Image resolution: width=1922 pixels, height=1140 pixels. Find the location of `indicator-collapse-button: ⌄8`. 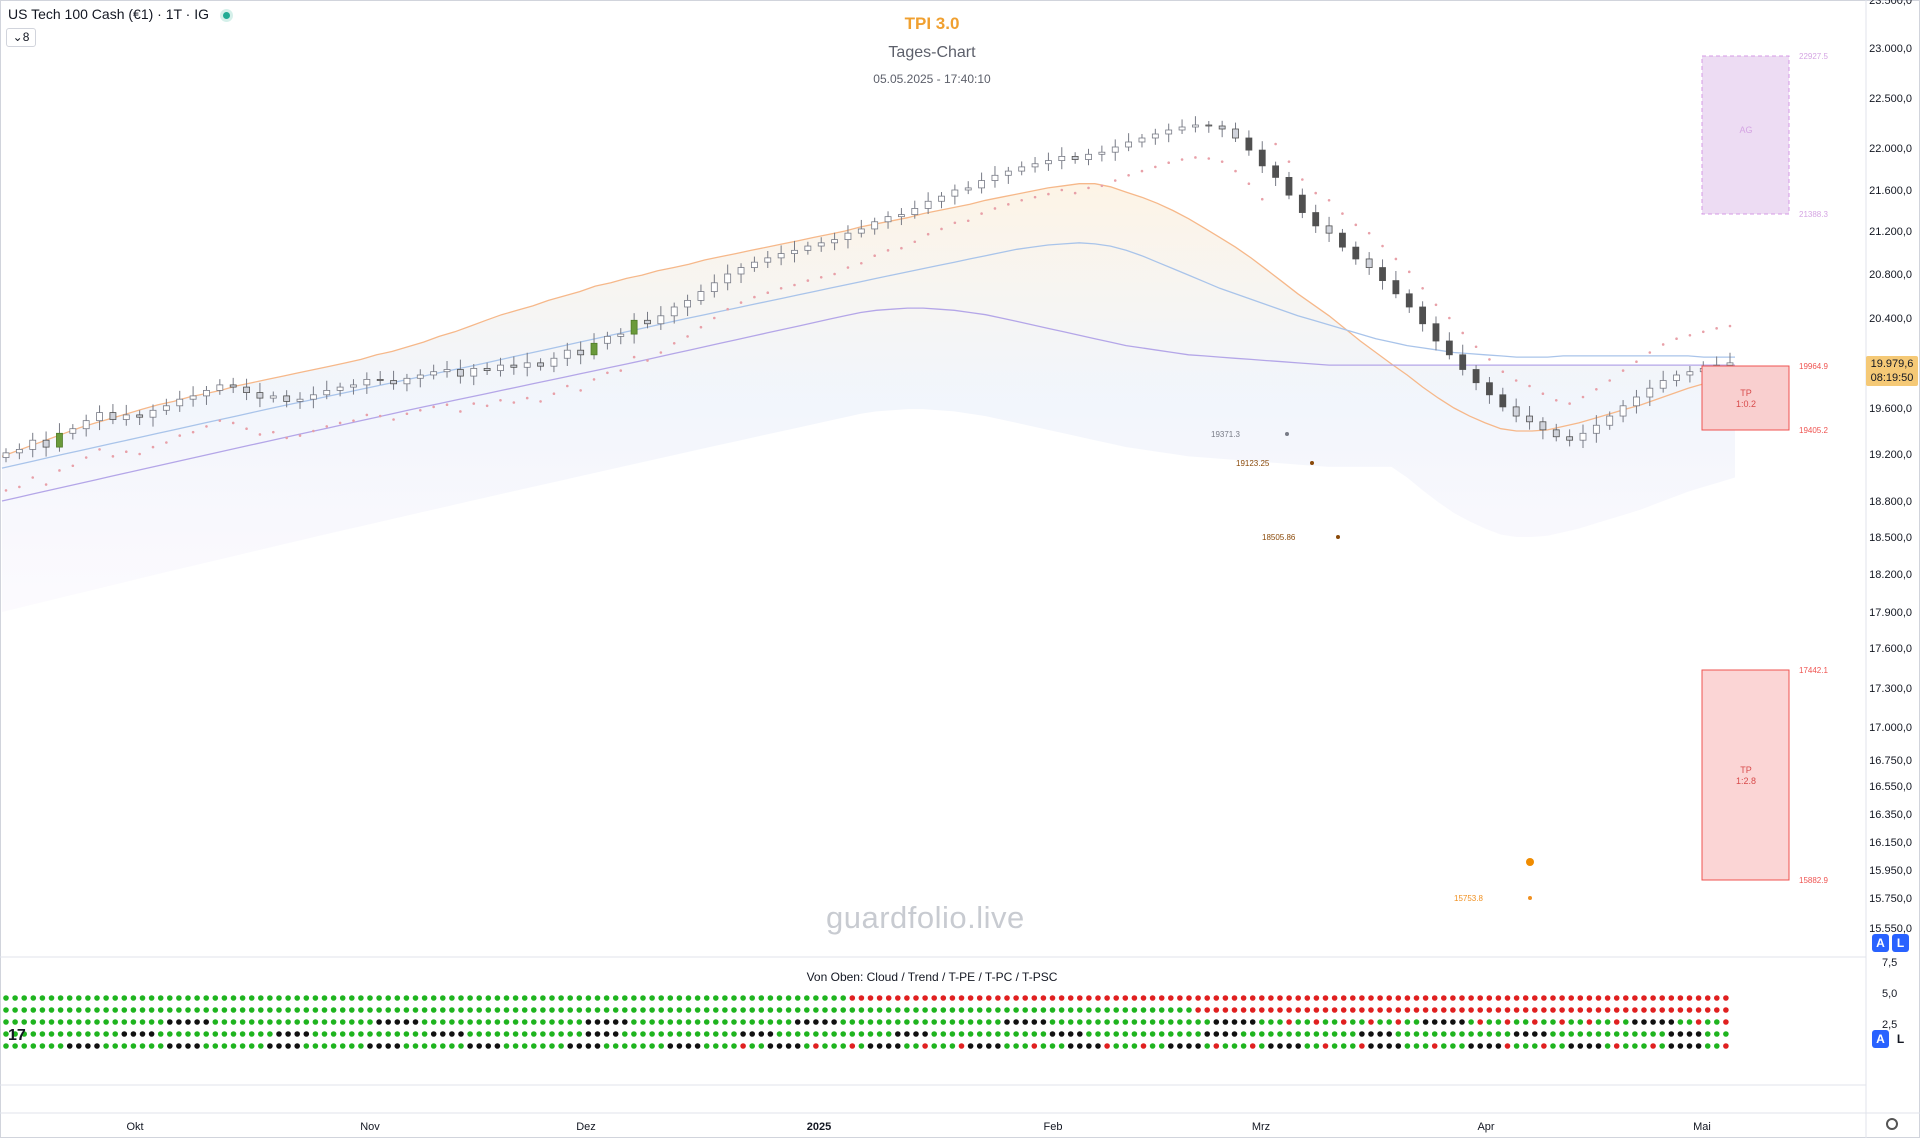

indicator-collapse-button: ⌄8 is located at coordinates (21, 37).